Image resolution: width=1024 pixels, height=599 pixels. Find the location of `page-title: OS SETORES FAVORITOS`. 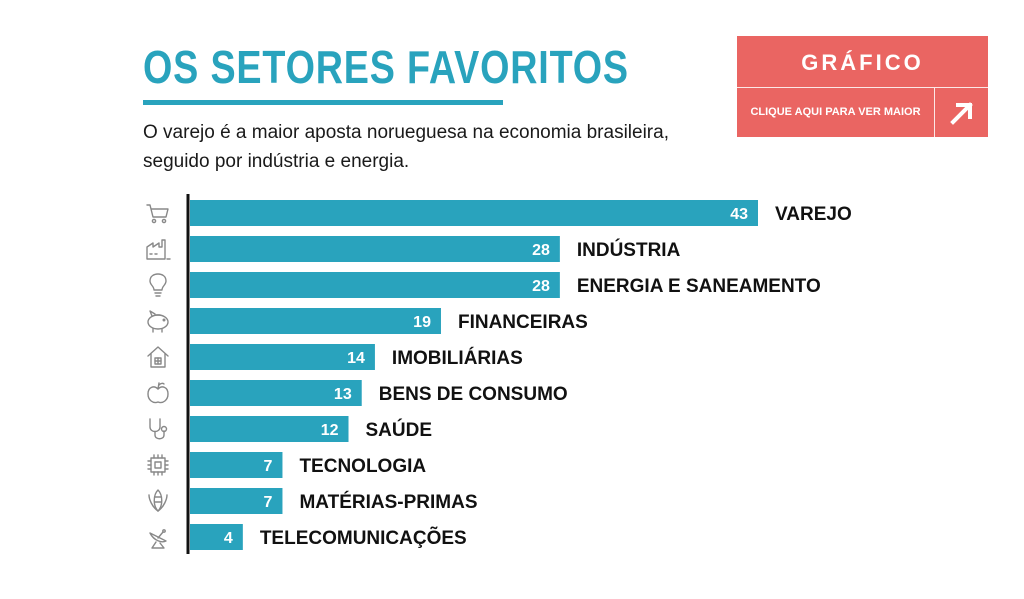

page-title: OS SETORES FAVORITOS is located at coordinates (386, 67).